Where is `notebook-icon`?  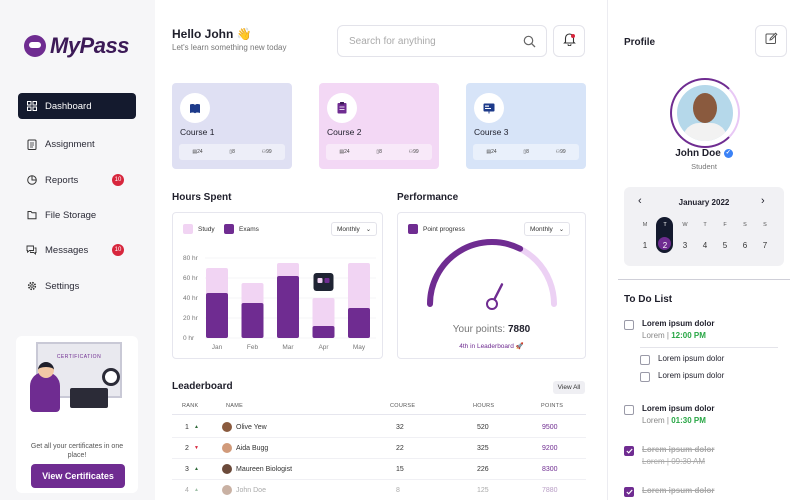 notebook-icon is located at coordinates (342, 108).